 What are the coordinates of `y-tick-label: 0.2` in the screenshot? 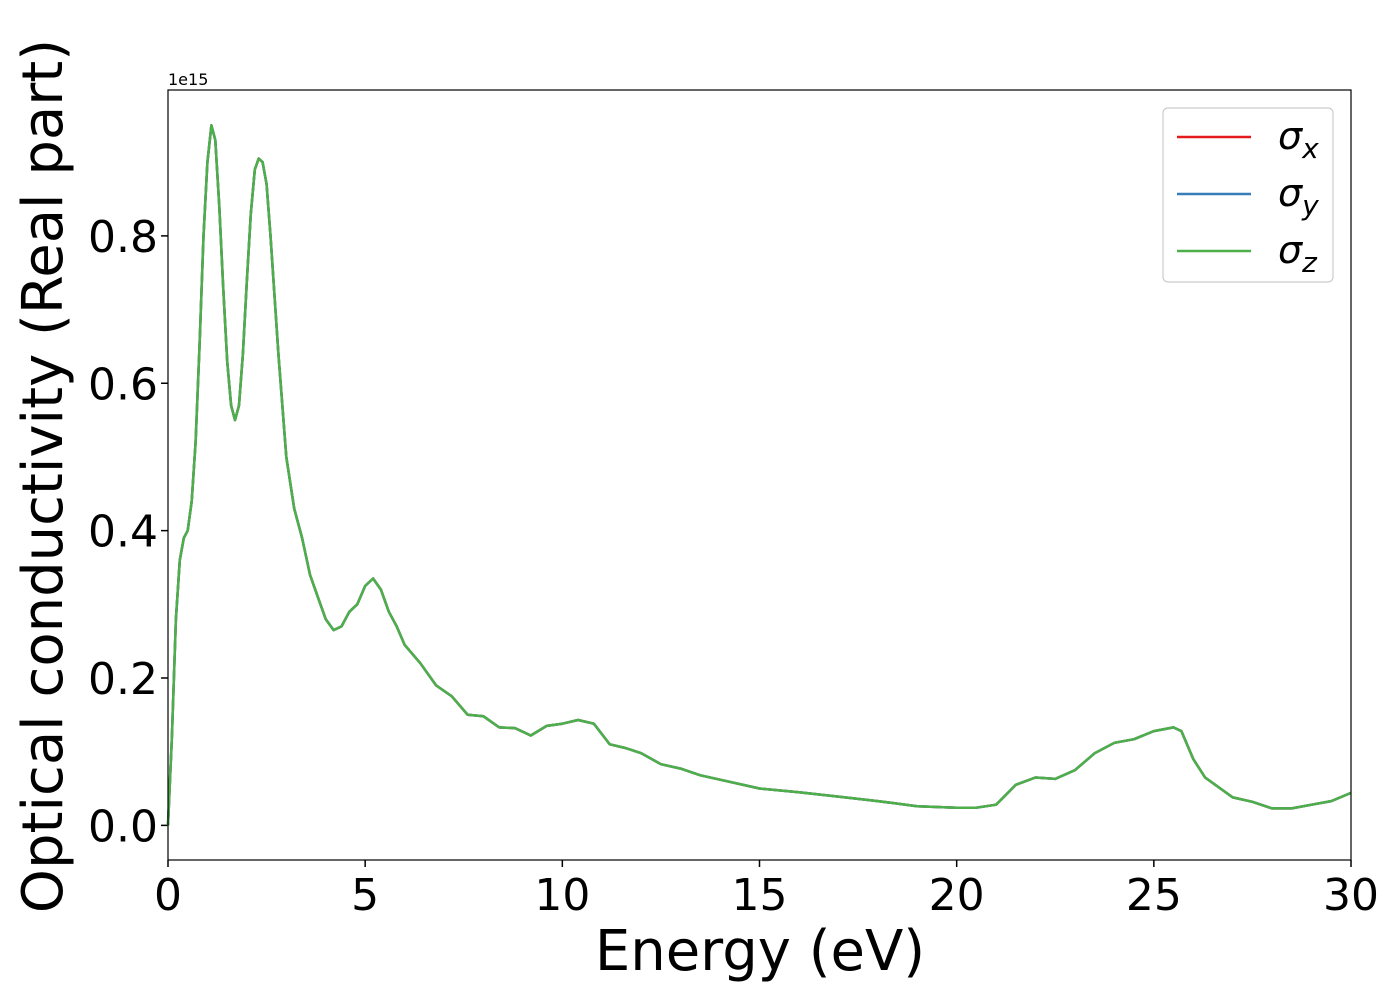 It's located at (123, 679).